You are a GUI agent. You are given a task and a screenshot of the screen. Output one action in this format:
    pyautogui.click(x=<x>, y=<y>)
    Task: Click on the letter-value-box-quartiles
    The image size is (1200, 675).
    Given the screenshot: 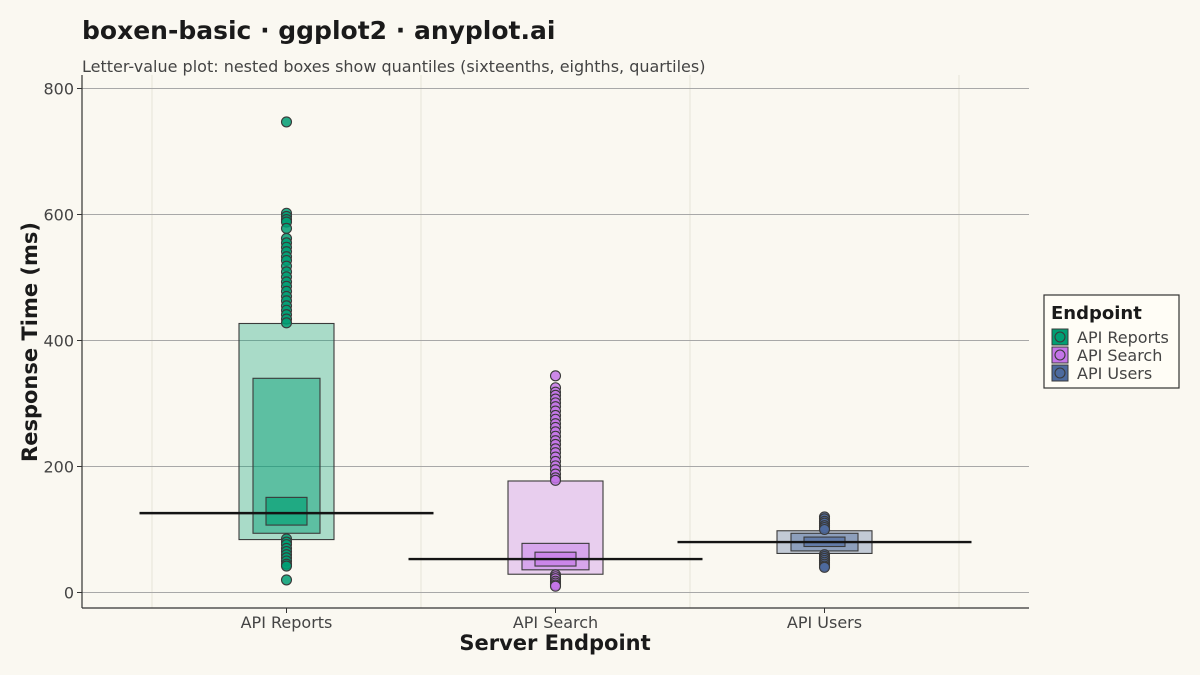 What is the action you would take?
    pyautogui.click(x=286, y=511)
    